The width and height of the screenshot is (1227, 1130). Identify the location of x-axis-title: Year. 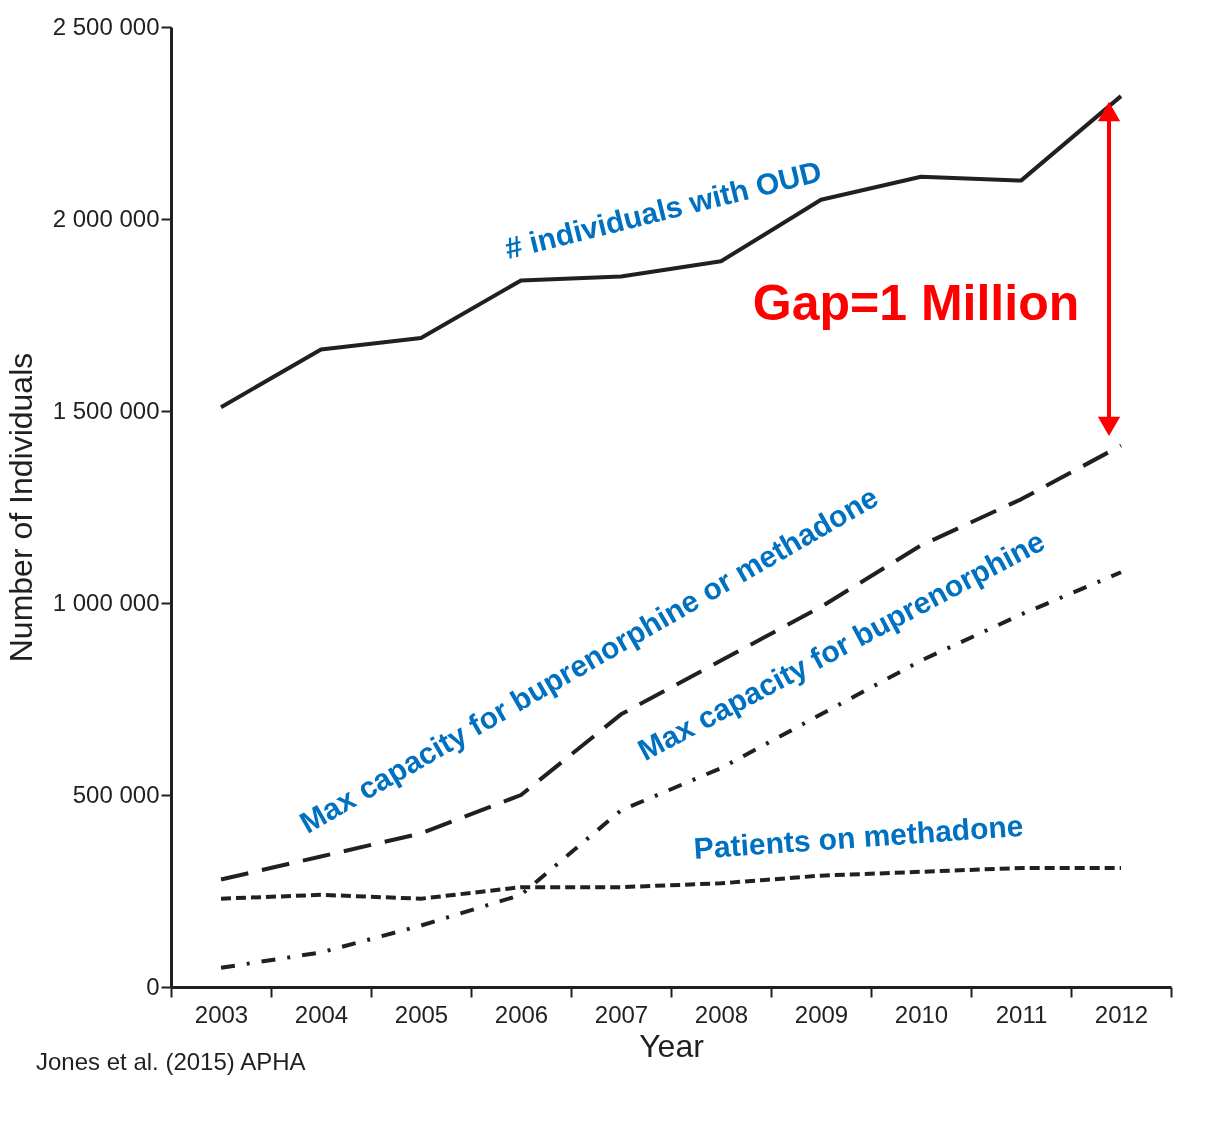
(672, 1045).